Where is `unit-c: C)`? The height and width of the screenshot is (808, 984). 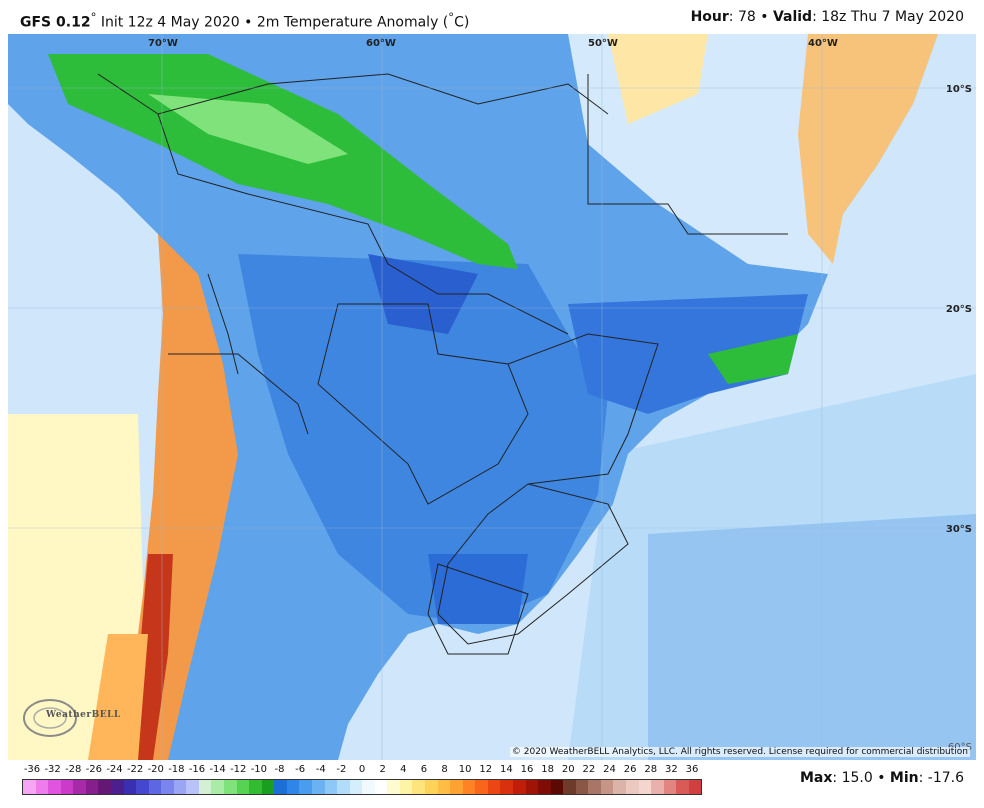 unit-c: C) is located at coordinates (462, 22).